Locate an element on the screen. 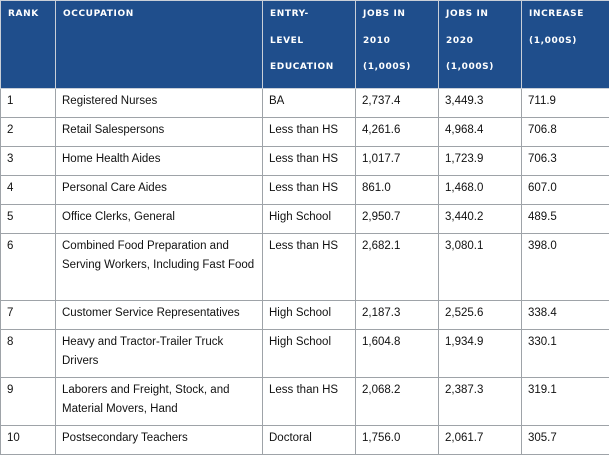  education-cell: BA is located at coordinates (309, 103).